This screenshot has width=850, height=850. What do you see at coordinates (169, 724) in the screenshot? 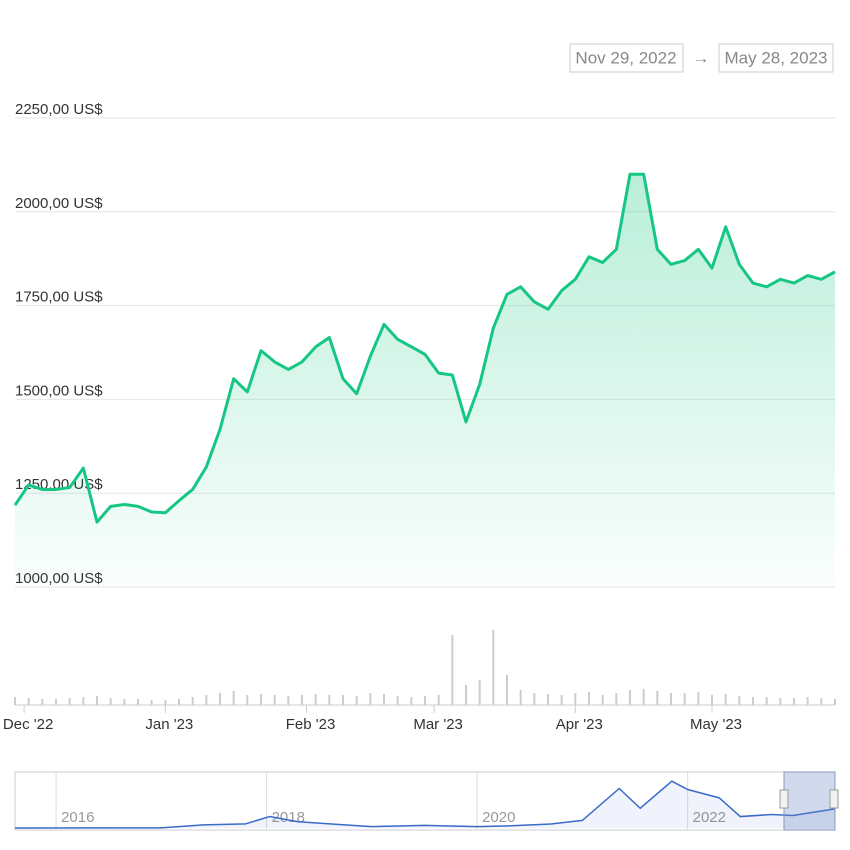
I see `x-tick-label: Jan '23` at bounding box center [169, 724].